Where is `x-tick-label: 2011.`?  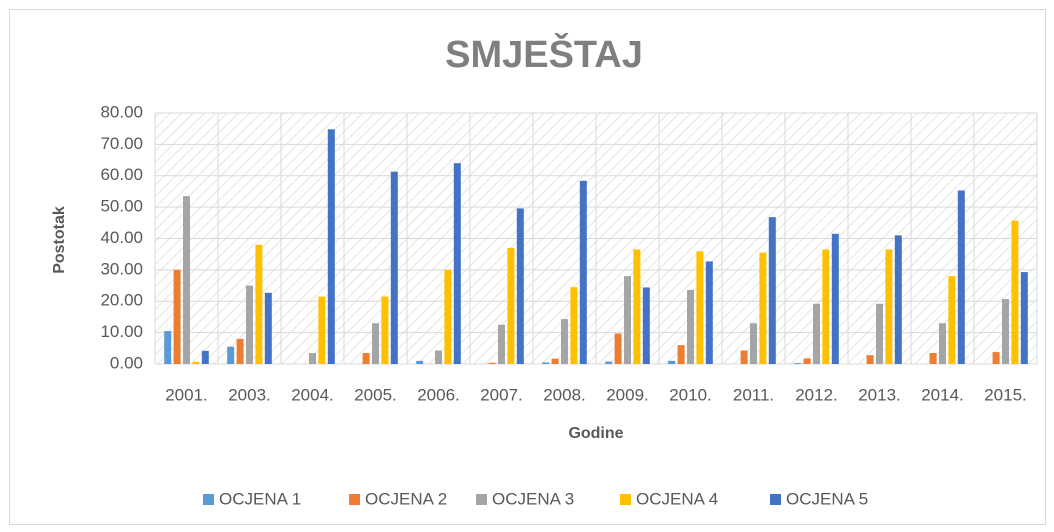 x-tick-label: 2011. is located at coordinates (753, 394).